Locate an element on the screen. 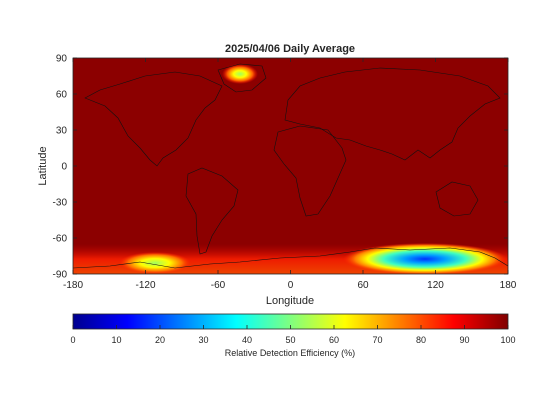 The image size is (560, 420). x-tick-label: -120 is located at coordinates (145, 285).